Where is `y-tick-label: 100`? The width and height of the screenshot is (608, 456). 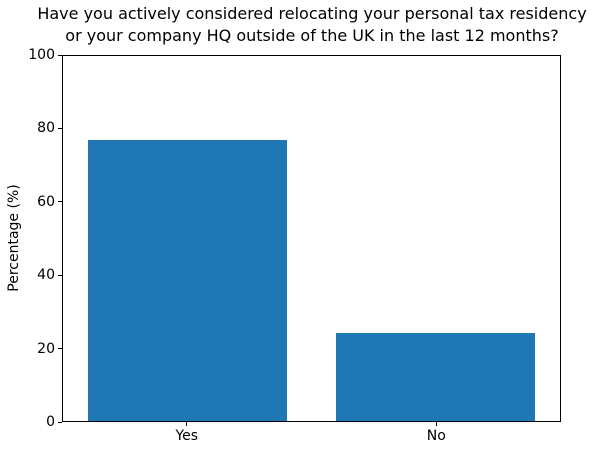
y-tick-label: 100 is located at coordinates (41, 55).